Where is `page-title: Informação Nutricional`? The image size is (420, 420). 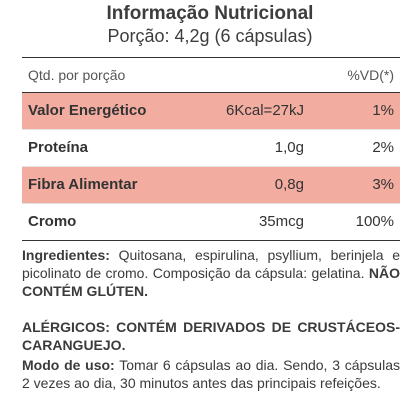 page-title: Informação Nutricional is located at coordinates (210, 13).